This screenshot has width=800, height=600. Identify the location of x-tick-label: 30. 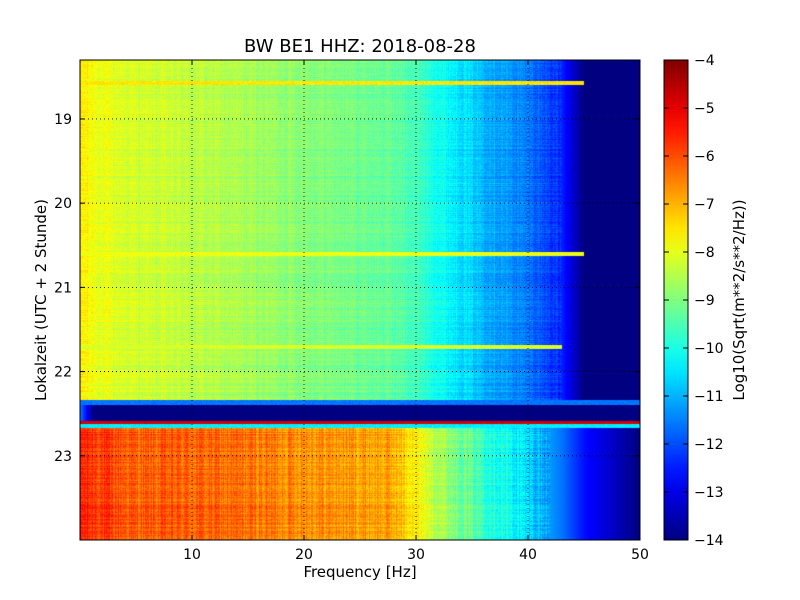
(416, 555).